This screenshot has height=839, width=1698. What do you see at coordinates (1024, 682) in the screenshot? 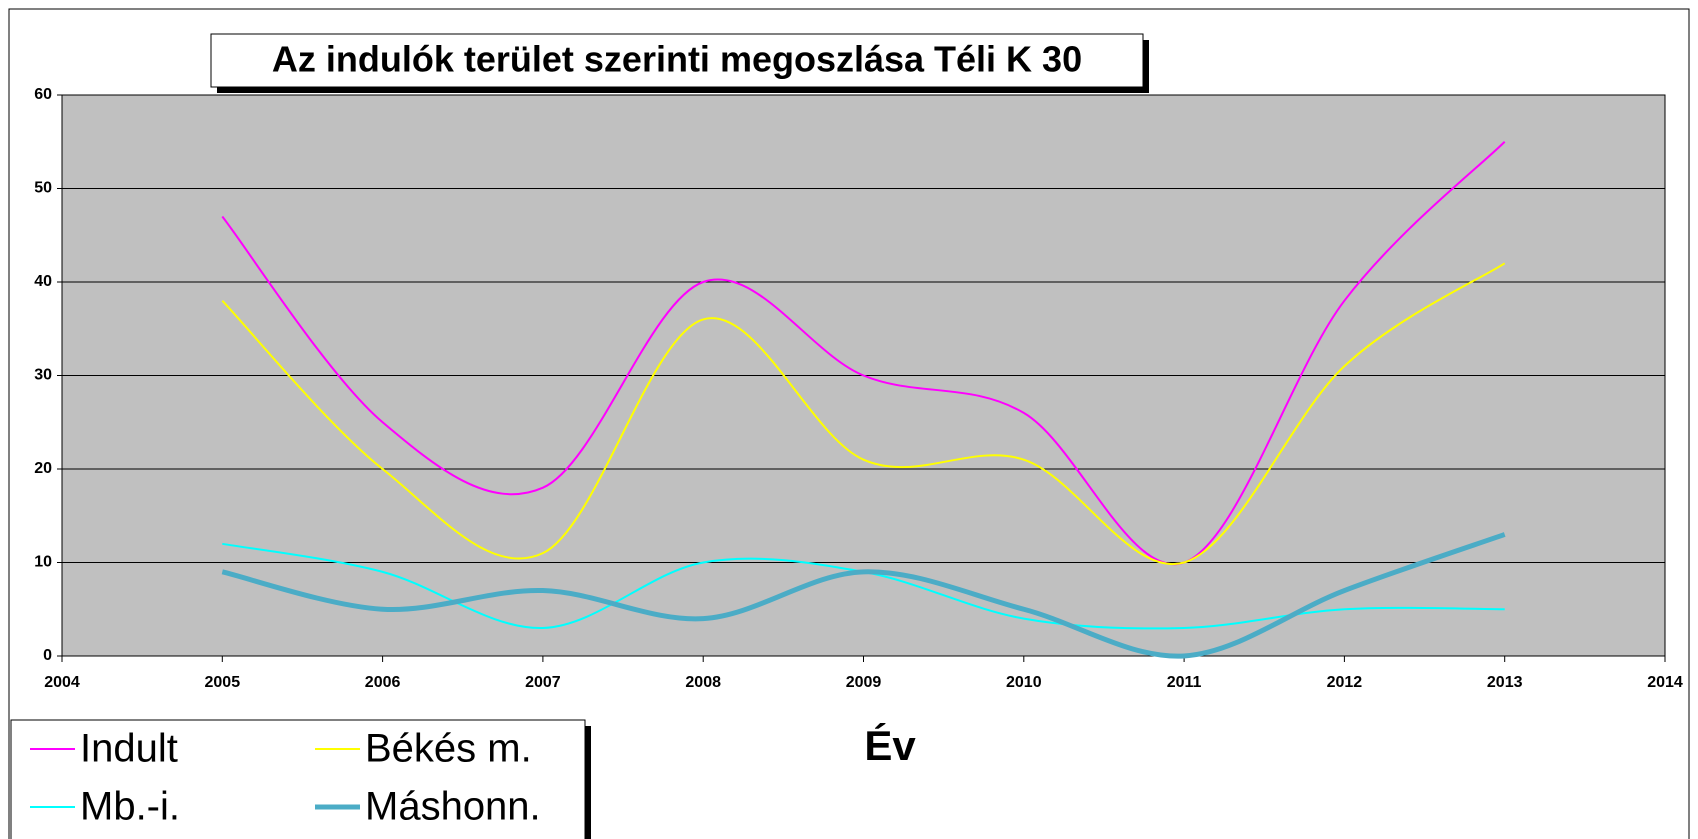
I see `x-tick-label: 2010` at bounding box center [1024, 682].